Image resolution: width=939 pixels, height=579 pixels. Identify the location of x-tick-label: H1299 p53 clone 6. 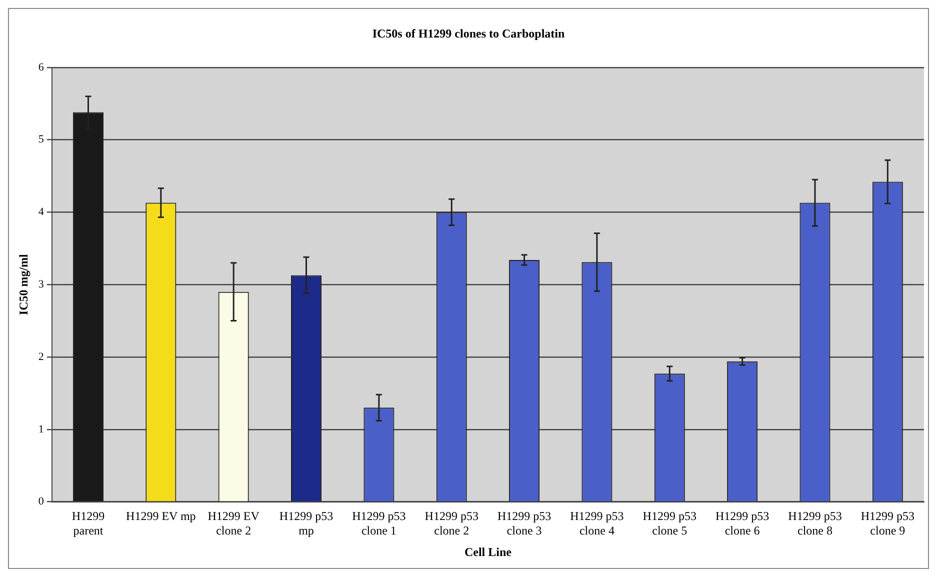
(742, 523).